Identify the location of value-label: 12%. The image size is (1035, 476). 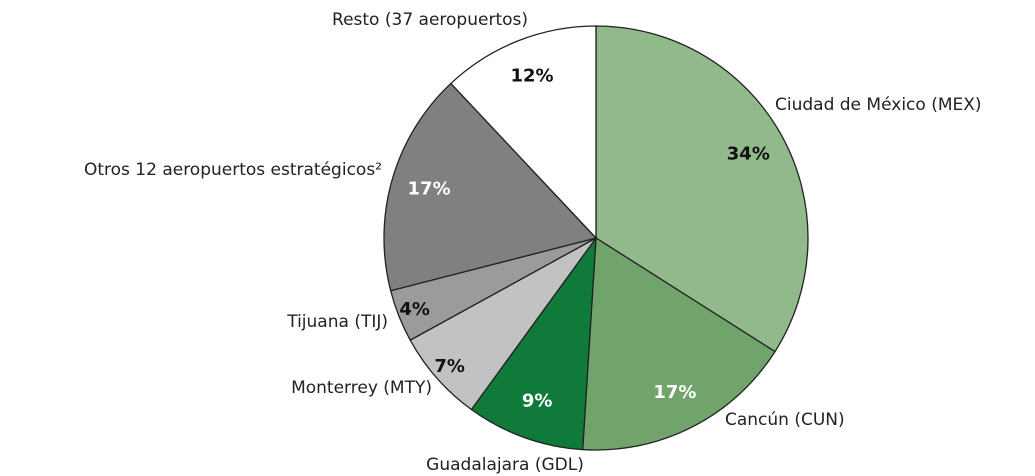
(531, 75).